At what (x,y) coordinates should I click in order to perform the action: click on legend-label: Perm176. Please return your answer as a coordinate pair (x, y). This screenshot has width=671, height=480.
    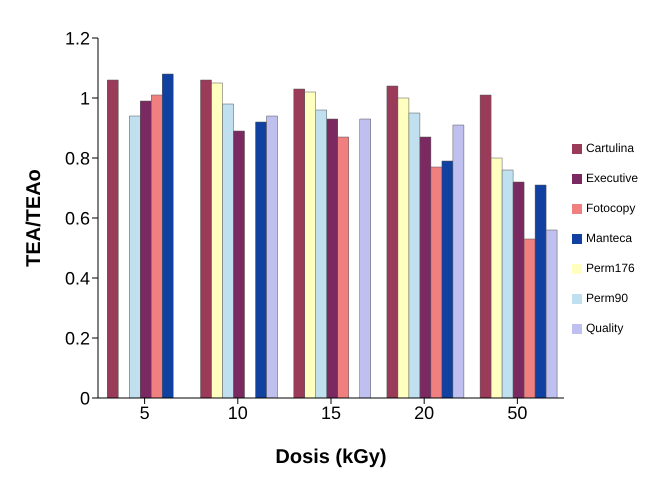
    Looking at the image, I should click on (610, 268).